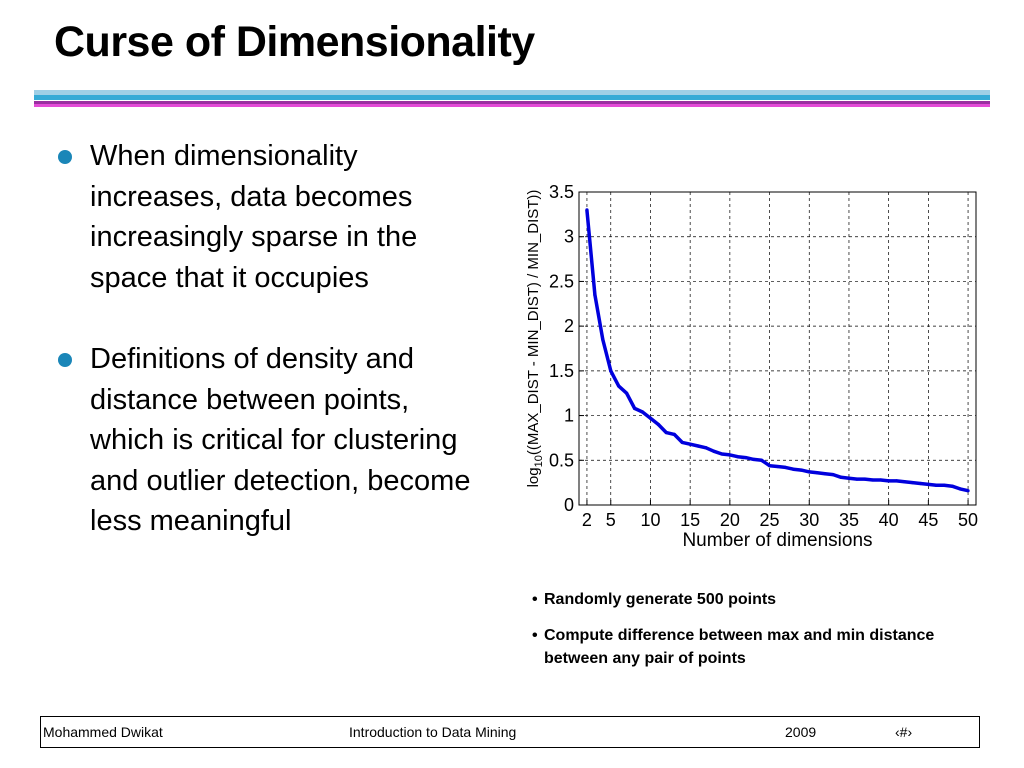  Describe the element at coordinates (512, 97) in the screenshot. I see `title-rule-blue` at that location.